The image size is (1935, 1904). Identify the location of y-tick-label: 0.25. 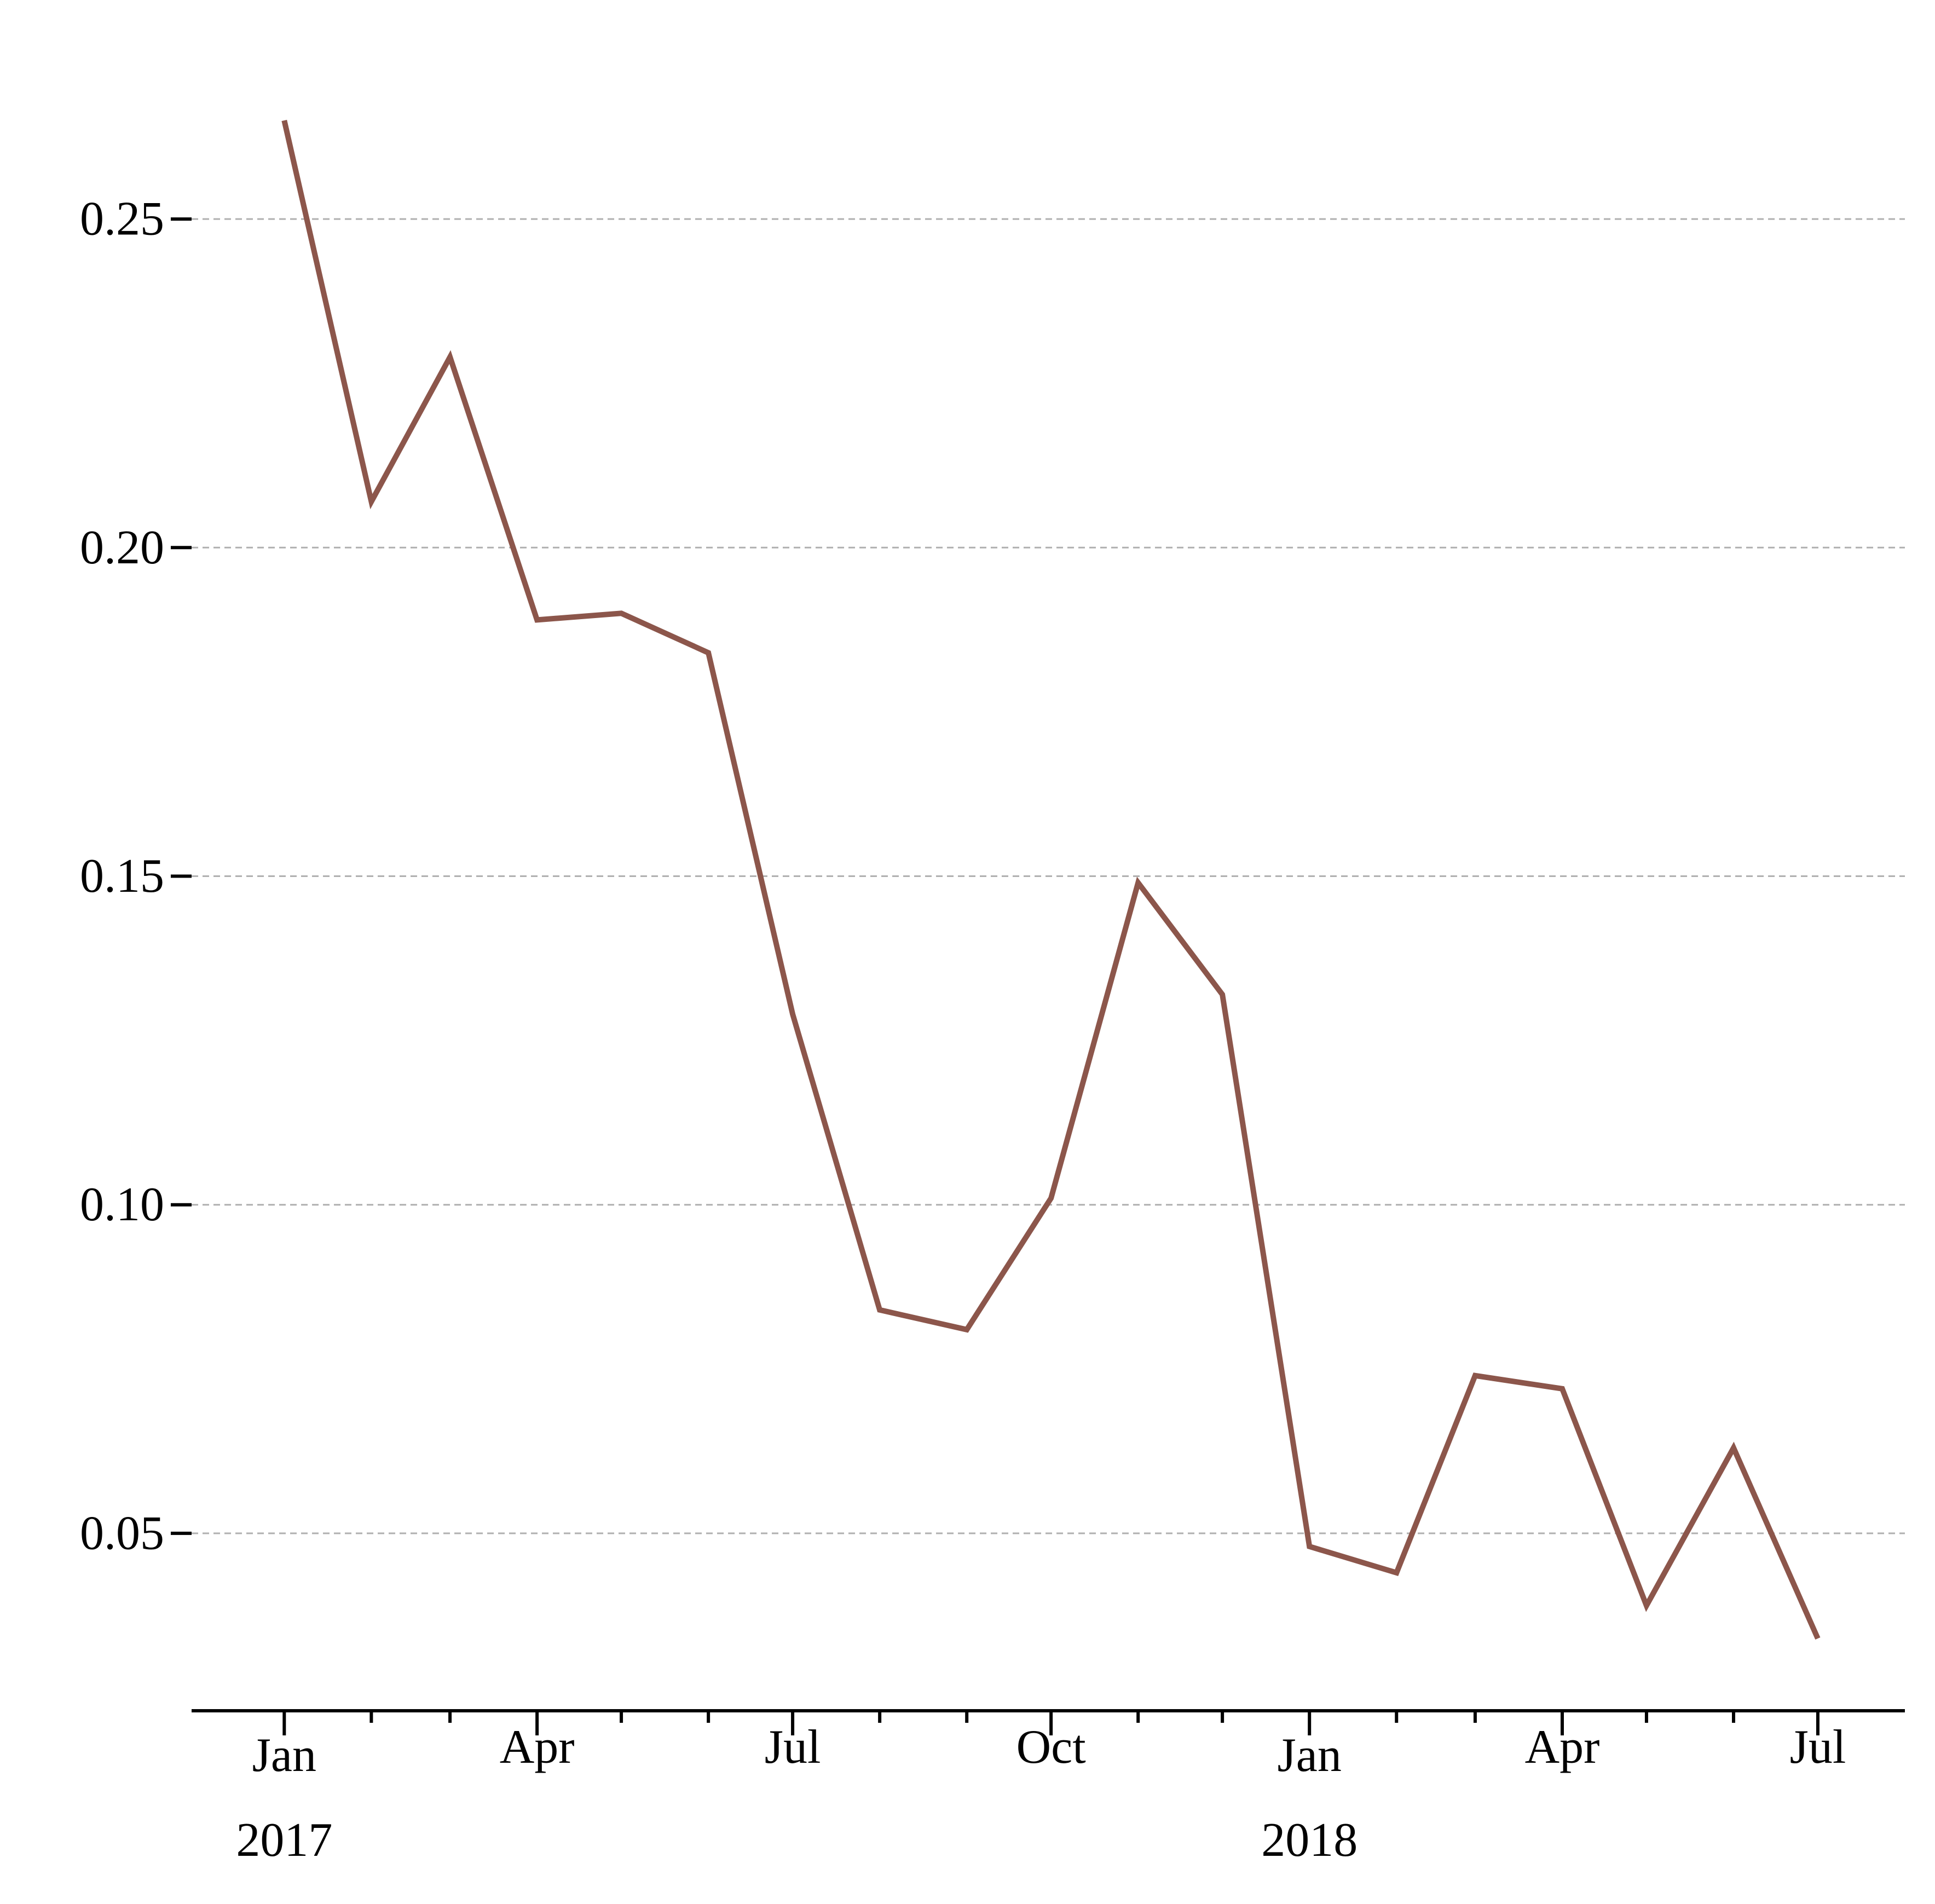
(122, 219).